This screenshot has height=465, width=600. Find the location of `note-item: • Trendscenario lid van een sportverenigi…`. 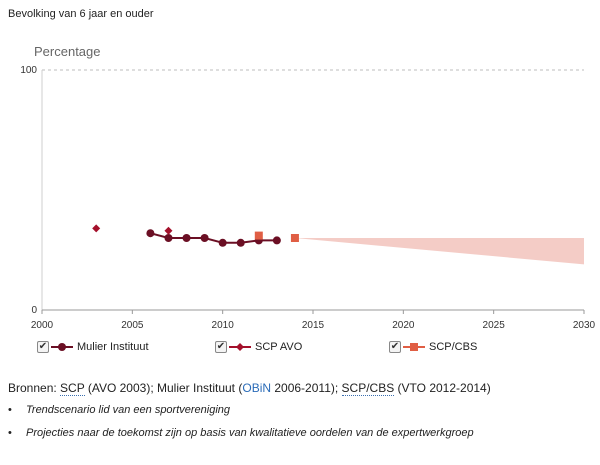

note-item: • Trendscenario lid van een sportverenigi… is located at coordinates (241, 413).